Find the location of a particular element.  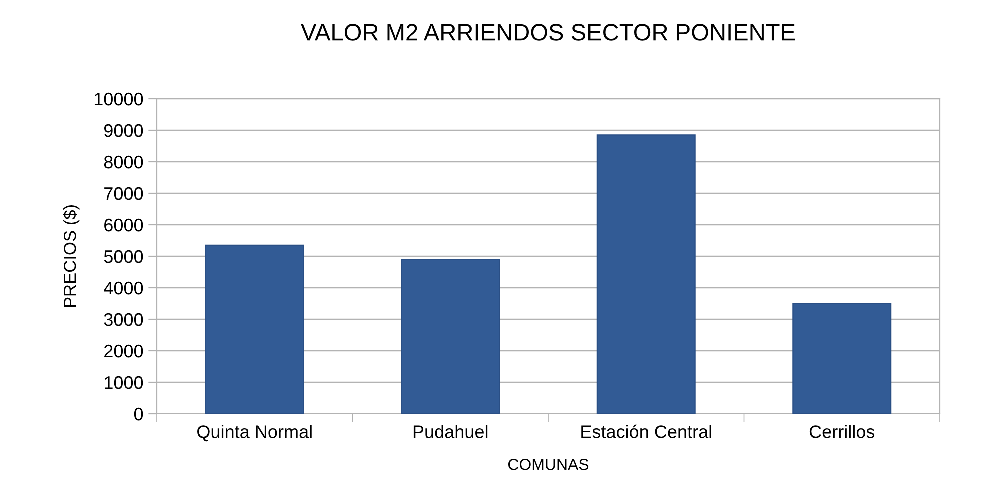

y-tick-label: 3000 is located at coordinates (124, 319).